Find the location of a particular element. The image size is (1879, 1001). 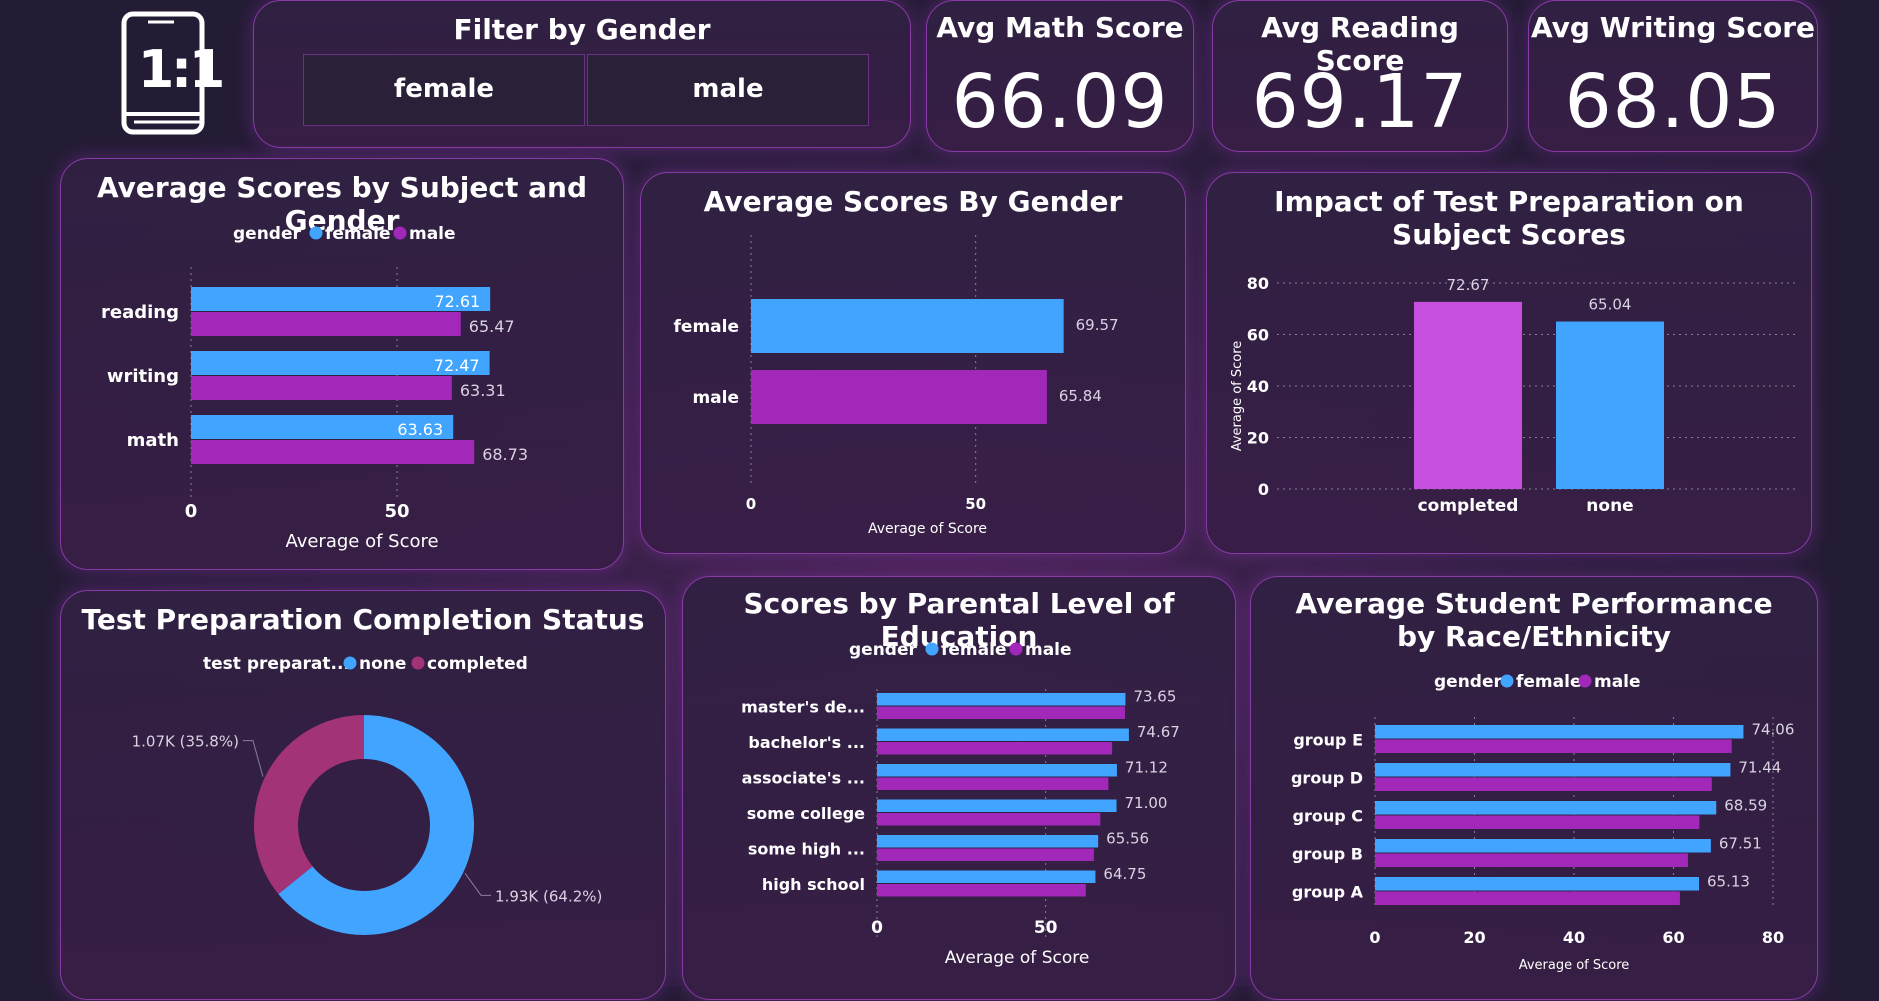

bar-male-reading is located at coordinates (326, 324).